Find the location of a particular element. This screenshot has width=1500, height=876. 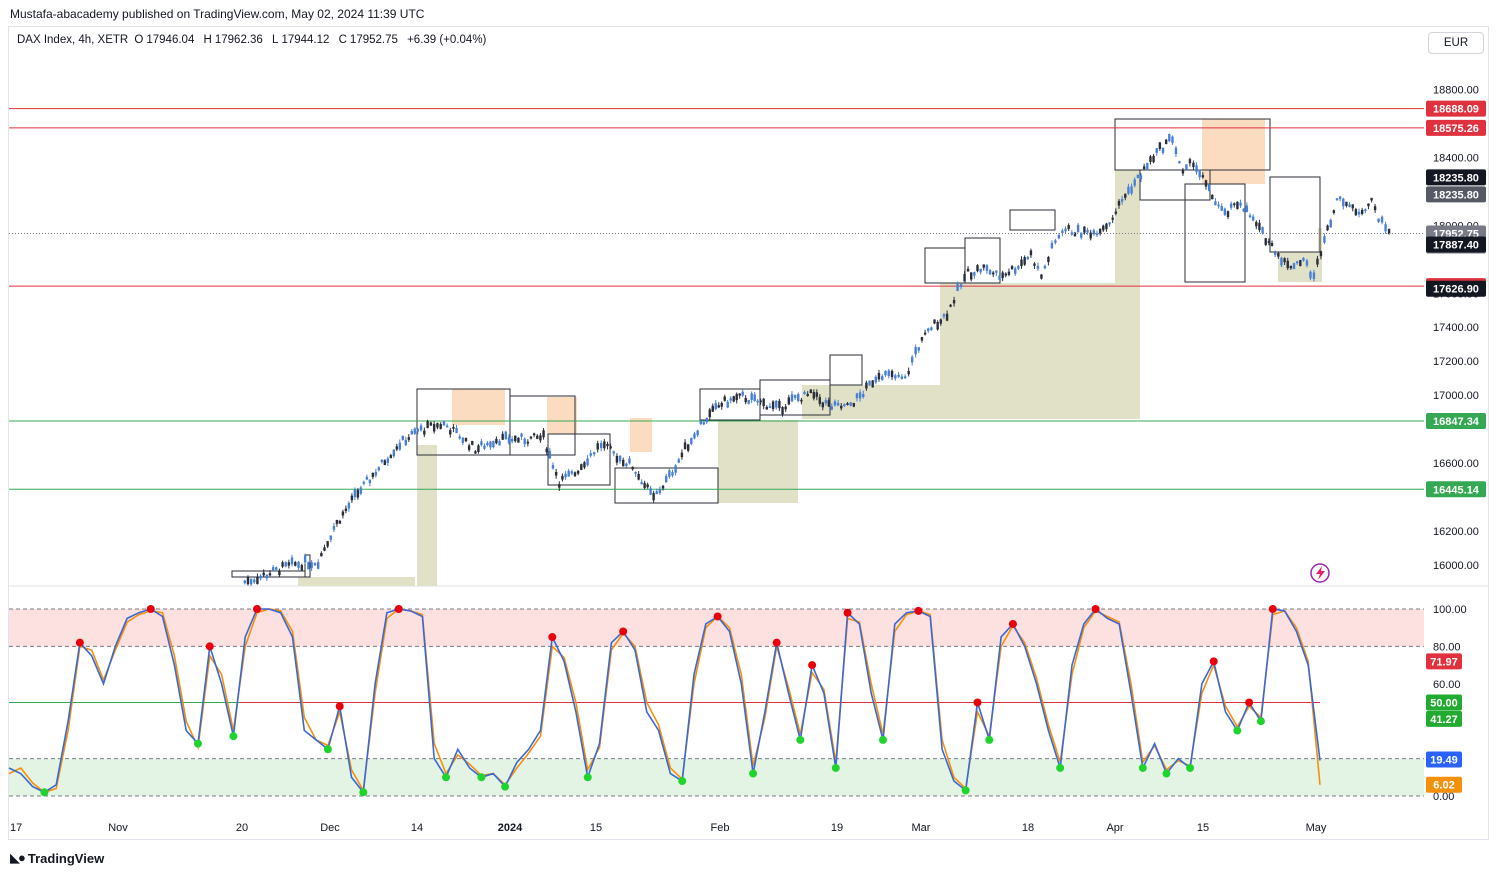

price-tag-bg is located at coordinates (1456, 288).